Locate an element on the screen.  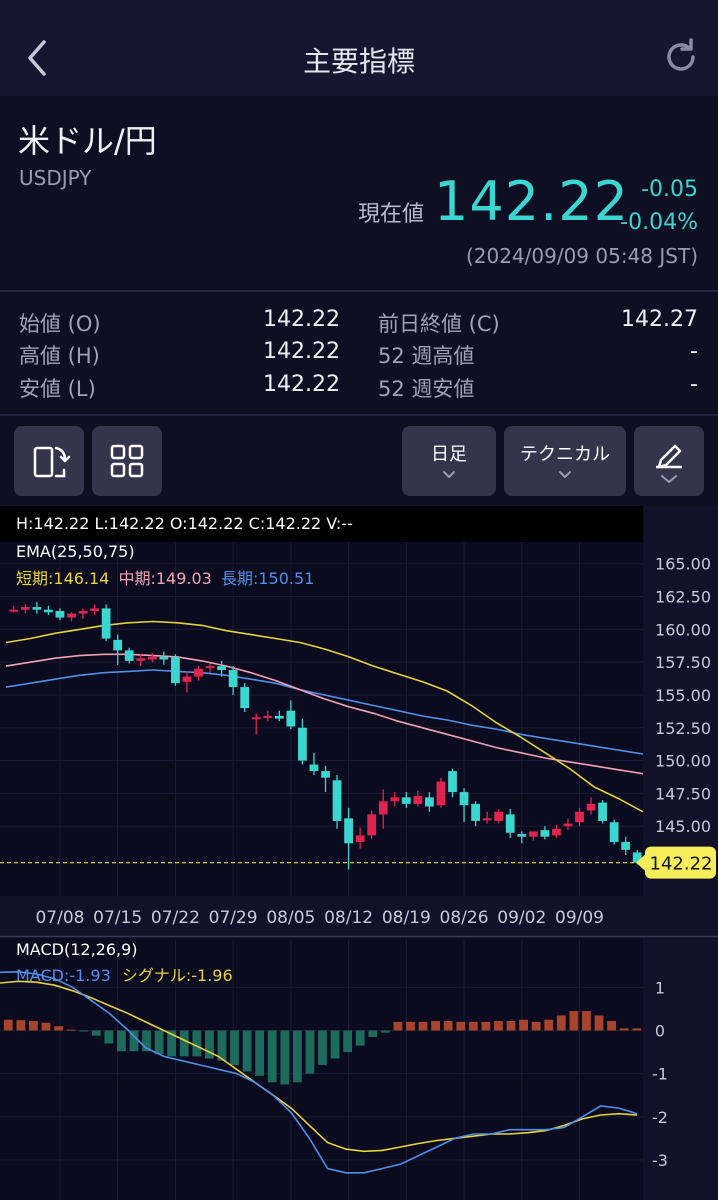
ema-short-line is located at coordinates (324, 716).